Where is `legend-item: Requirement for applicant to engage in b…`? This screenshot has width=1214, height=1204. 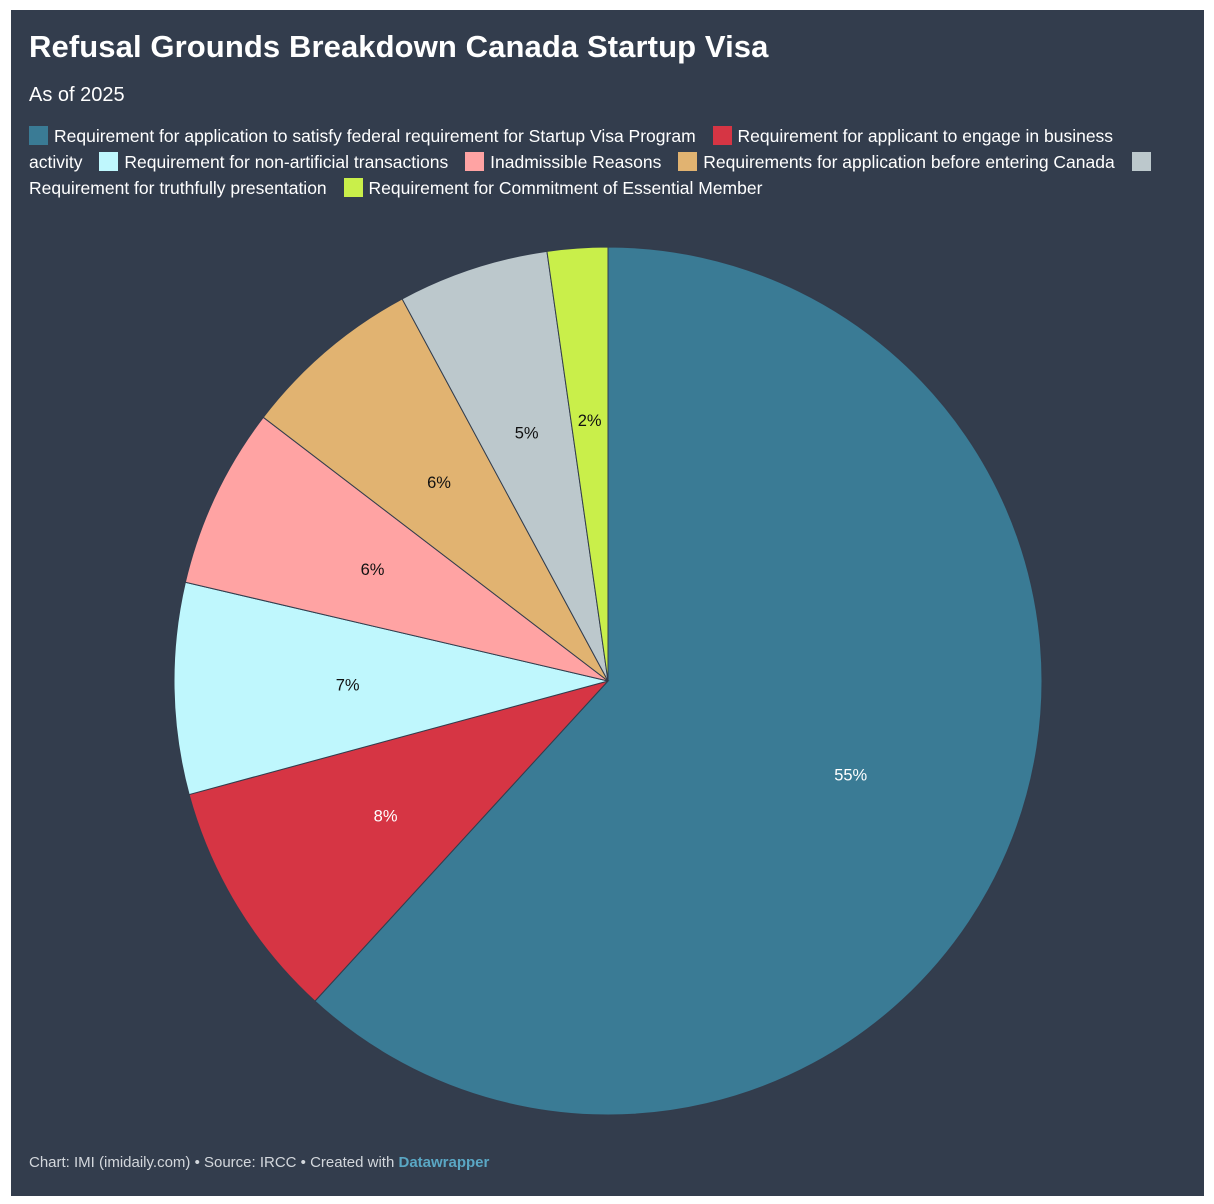 legend-item: Requirement for applicant to engage in b… is located at coordinates (571, 149).